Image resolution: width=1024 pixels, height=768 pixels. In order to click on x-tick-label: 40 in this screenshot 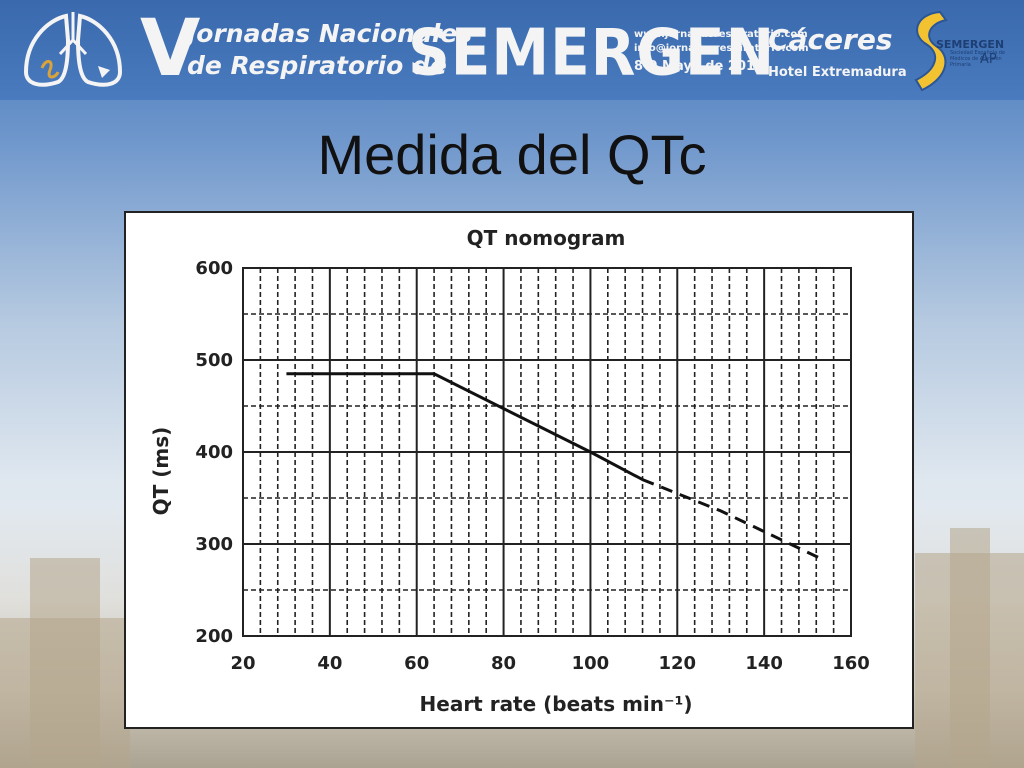, I will do `click(329, 663)`.